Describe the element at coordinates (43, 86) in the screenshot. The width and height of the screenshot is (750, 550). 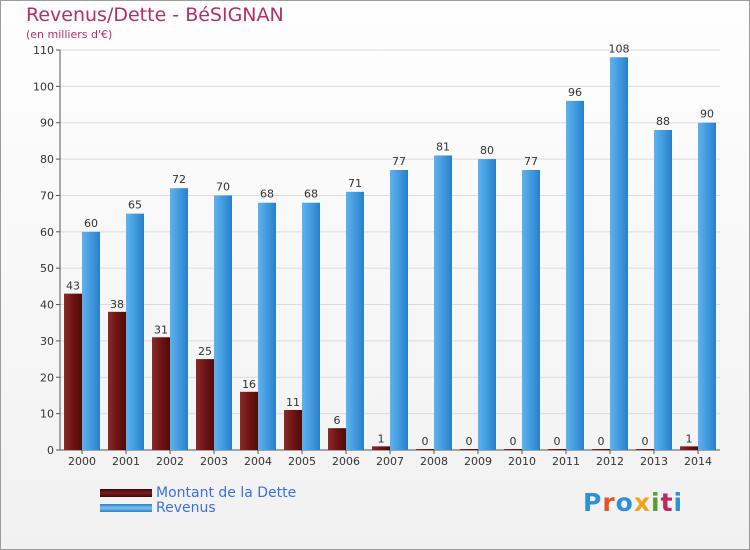
I see `y-tick-label: 100` at that location.